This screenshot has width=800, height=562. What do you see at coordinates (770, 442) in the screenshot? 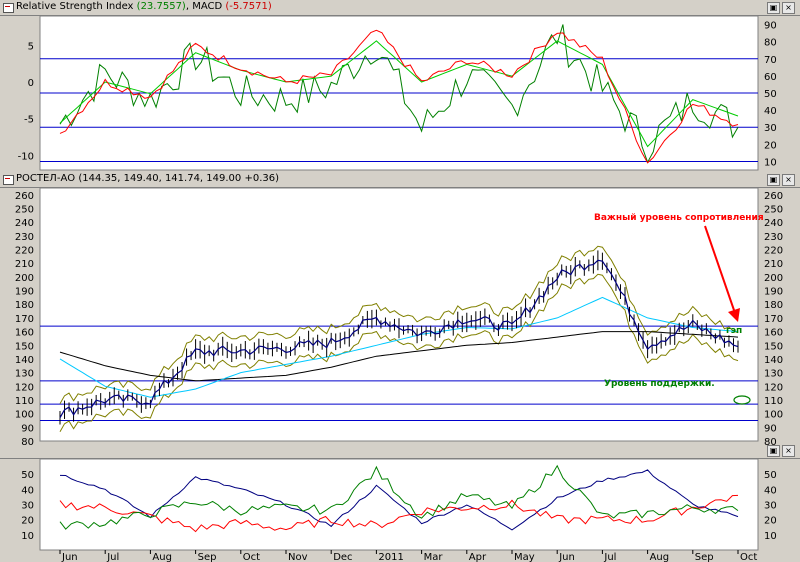
I see `right-tick-label: 80` at bounding box center [770, 442].